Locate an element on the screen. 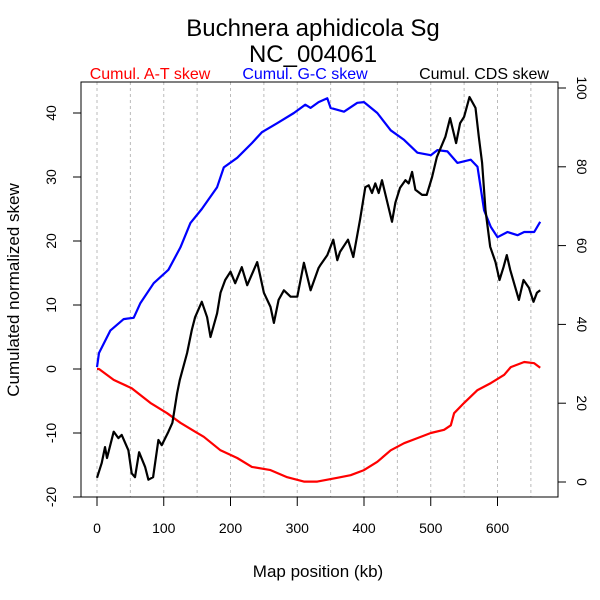  x-axis-label: Map position (kb) is located at coordinates (318, 571).